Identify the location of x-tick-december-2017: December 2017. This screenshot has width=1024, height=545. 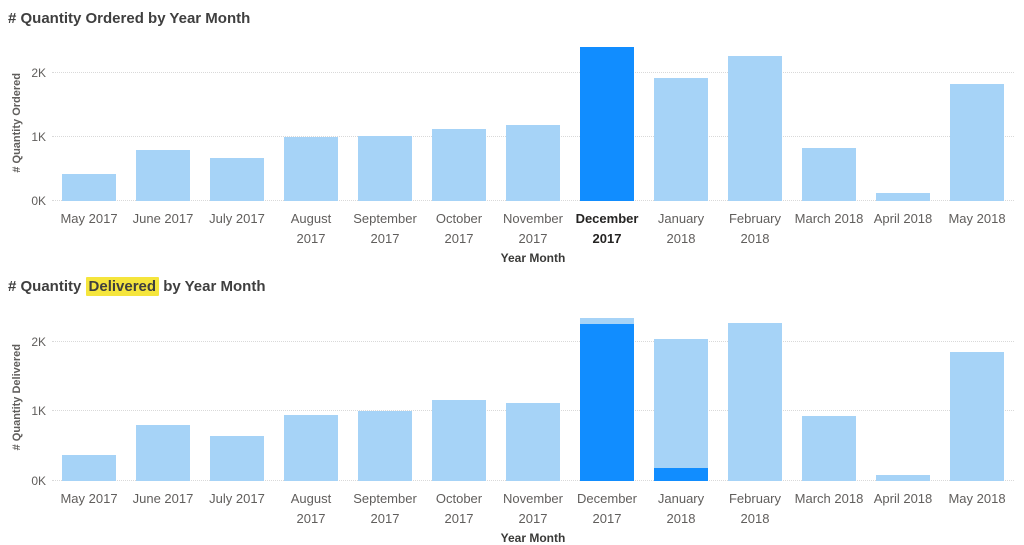
(607, 229).